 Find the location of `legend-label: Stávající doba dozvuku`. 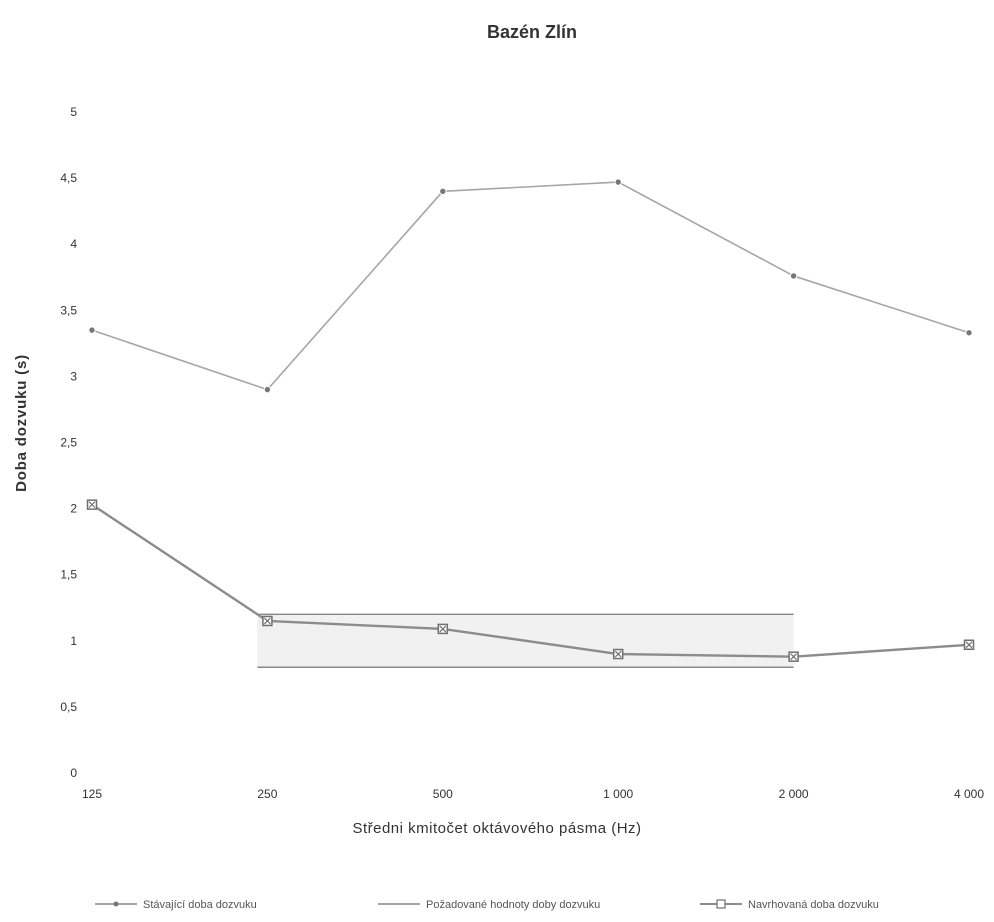

legend-label: Stávající doba dozvuku is located at coordinates (200, 905).